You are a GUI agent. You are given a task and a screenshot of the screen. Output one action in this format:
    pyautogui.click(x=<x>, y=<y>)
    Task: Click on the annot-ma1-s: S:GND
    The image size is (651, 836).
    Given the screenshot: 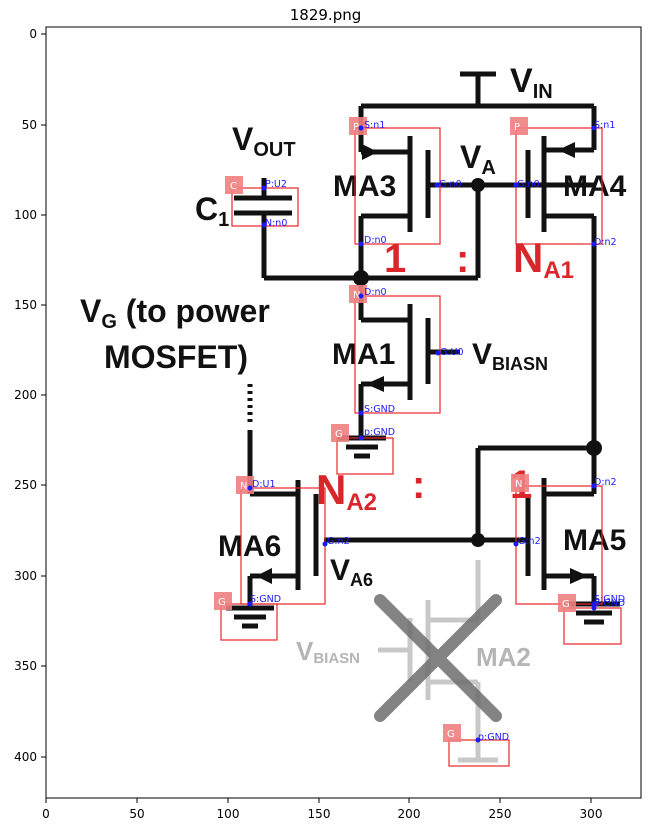 What is the action you would take?
    pyautogui.click(x=379, y=409)
    